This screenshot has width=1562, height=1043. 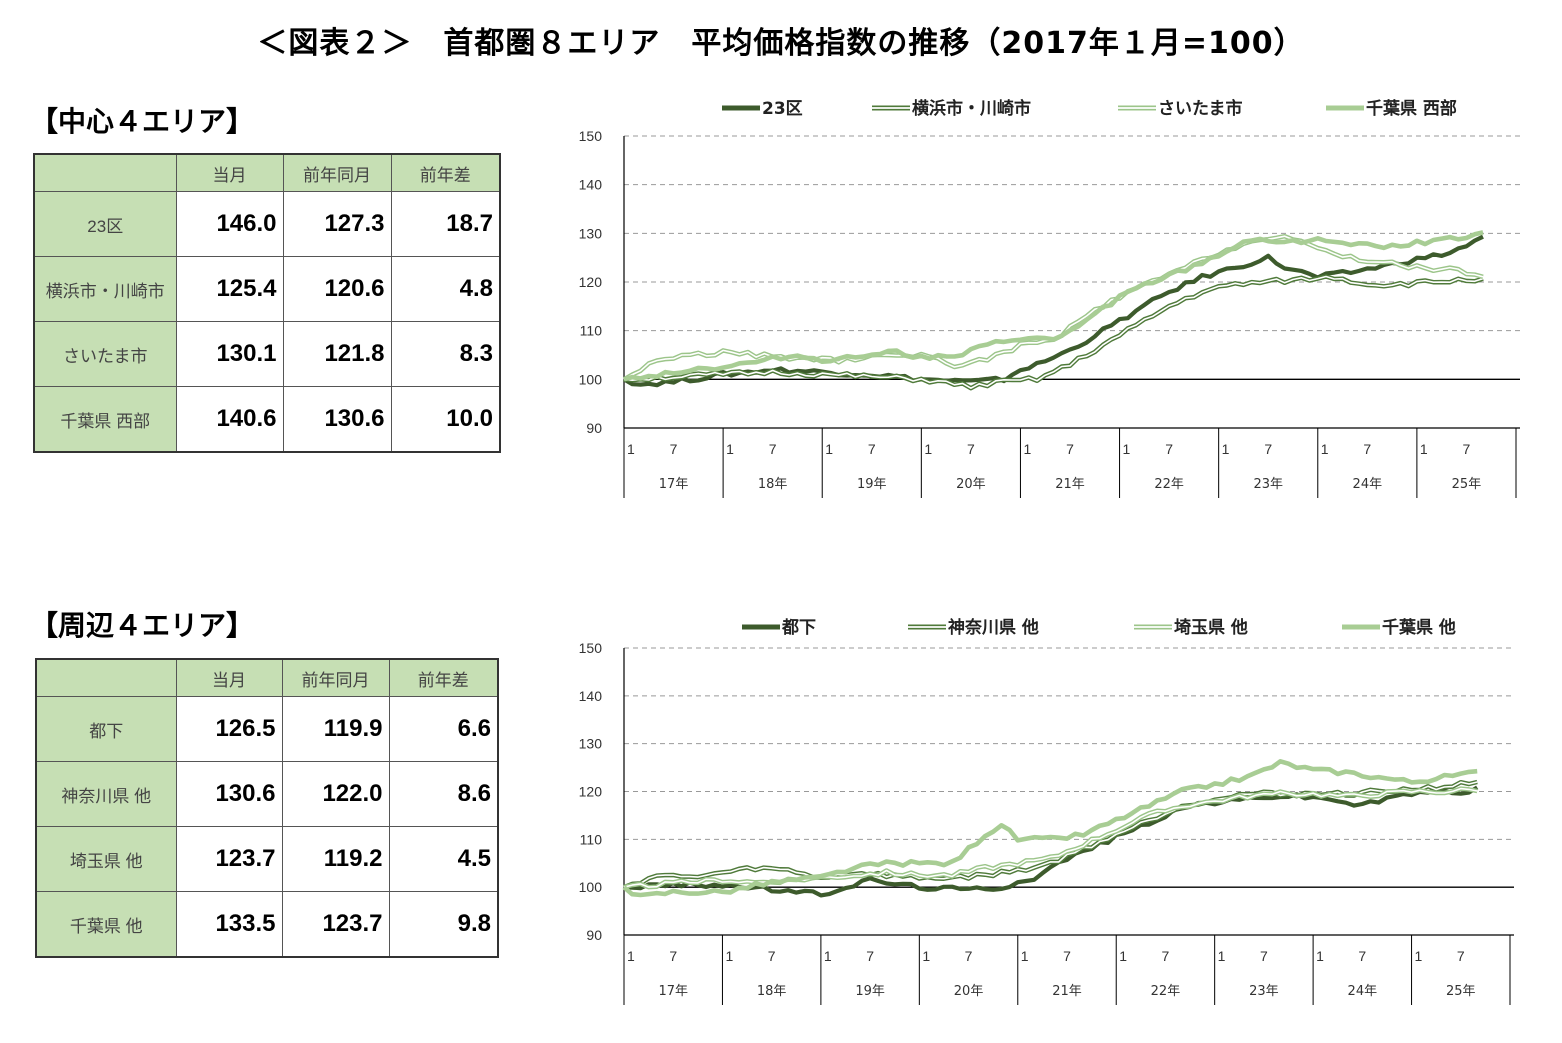 What do you see at coordinates (142, 625) in the screenshot?
I see `section-title-peripheral: 【周辺４エリア】` at bounding box center [142, 625].